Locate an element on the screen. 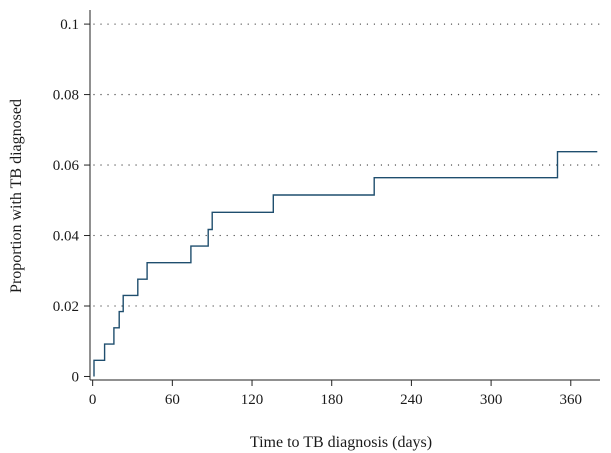  x-tick-label: 120 is located at coordinates (252, 400).